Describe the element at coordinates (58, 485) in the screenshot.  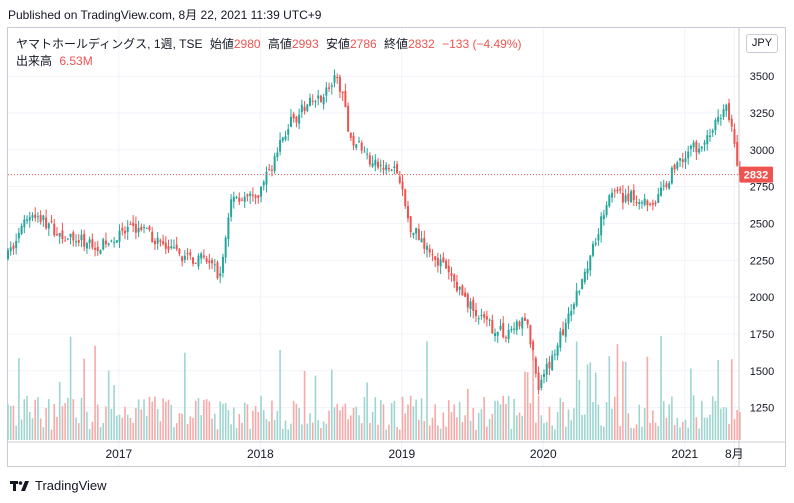
I see `footer-brand: TradingView` at that location.